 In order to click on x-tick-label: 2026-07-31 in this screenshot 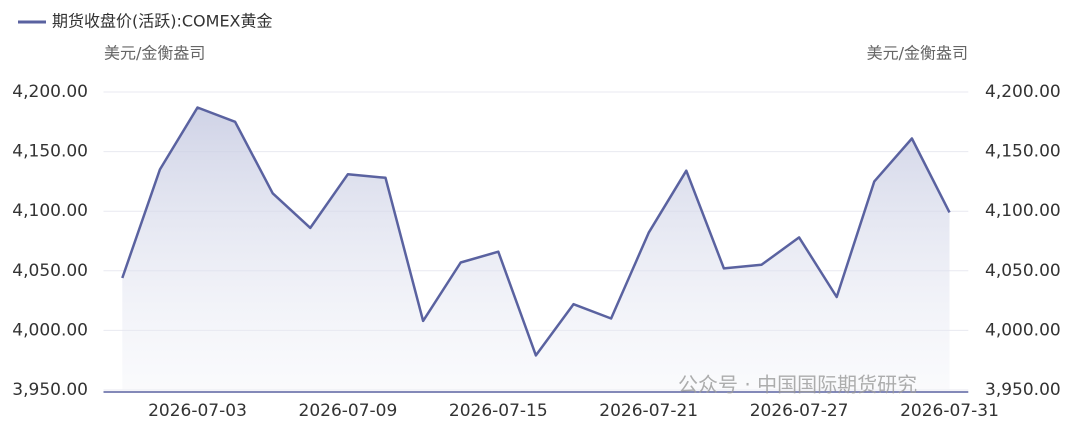, I will do `click(949, 411)`.